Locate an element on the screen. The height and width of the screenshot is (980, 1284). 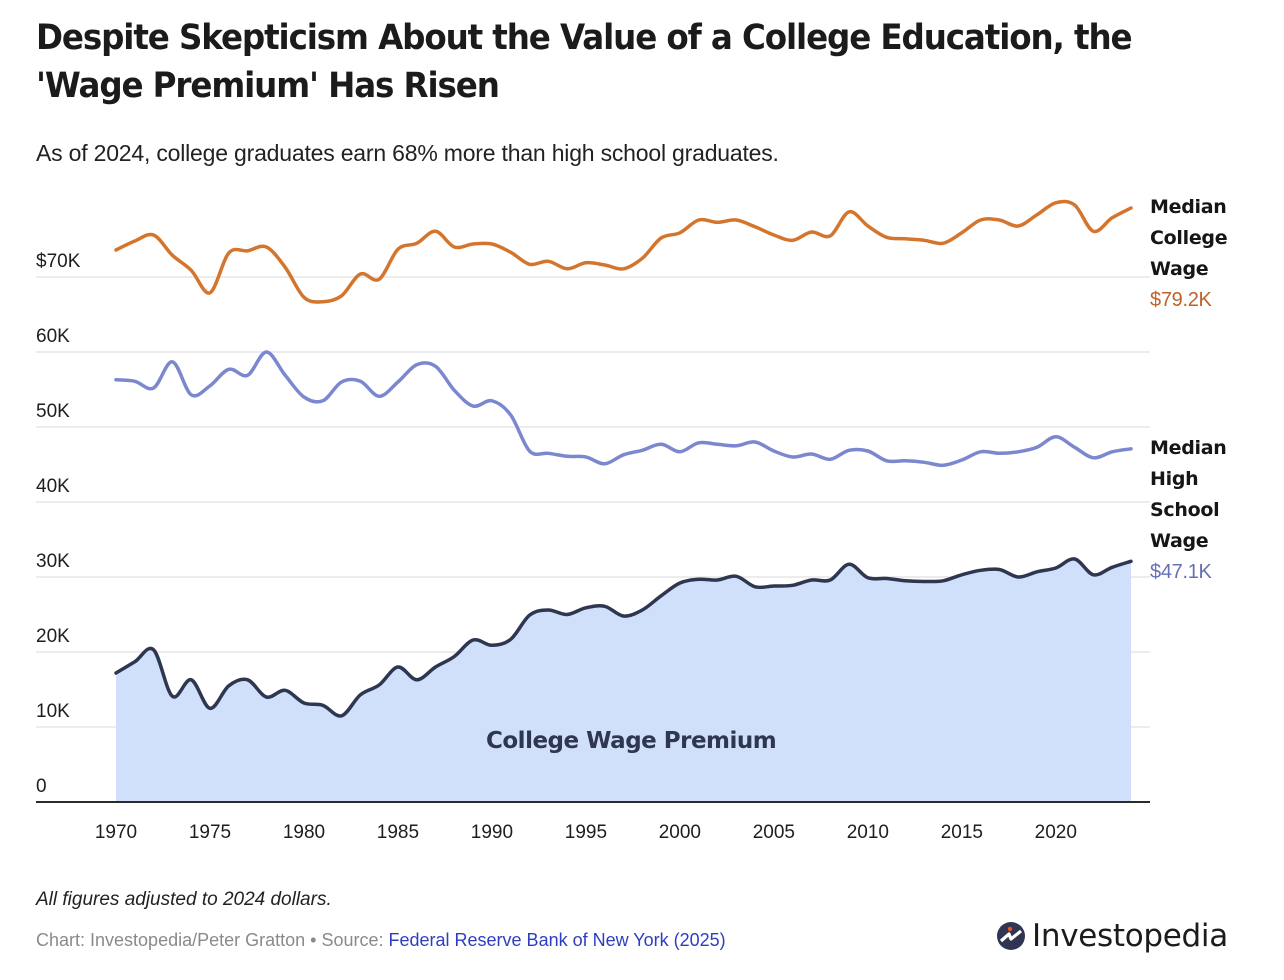
series-label-high-school: Median High School Wage $47.1K is located at coordinates (1188, 510).